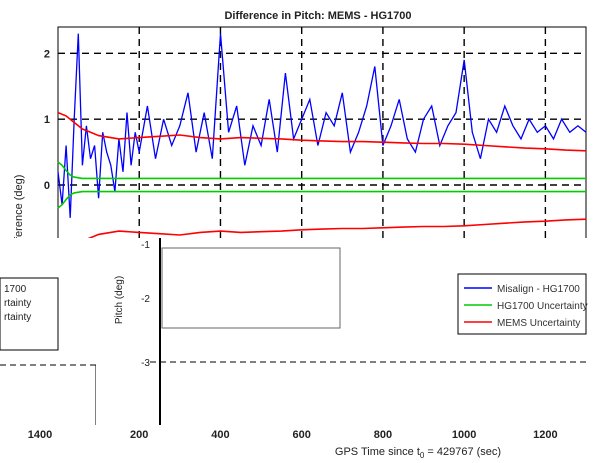  Describe the element at coordinates (344, 435) in the screenshot. I see `x-ticks: 200 400 600 800 1000 1200` at that location.